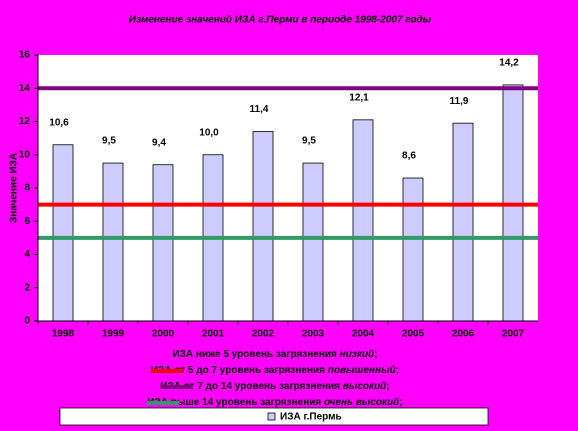 The height and width of the screenshot is (431, 578). Describe the element at coordinates (513, 334) in the screenshot. I see `x-tick-label: 2007` at that location.